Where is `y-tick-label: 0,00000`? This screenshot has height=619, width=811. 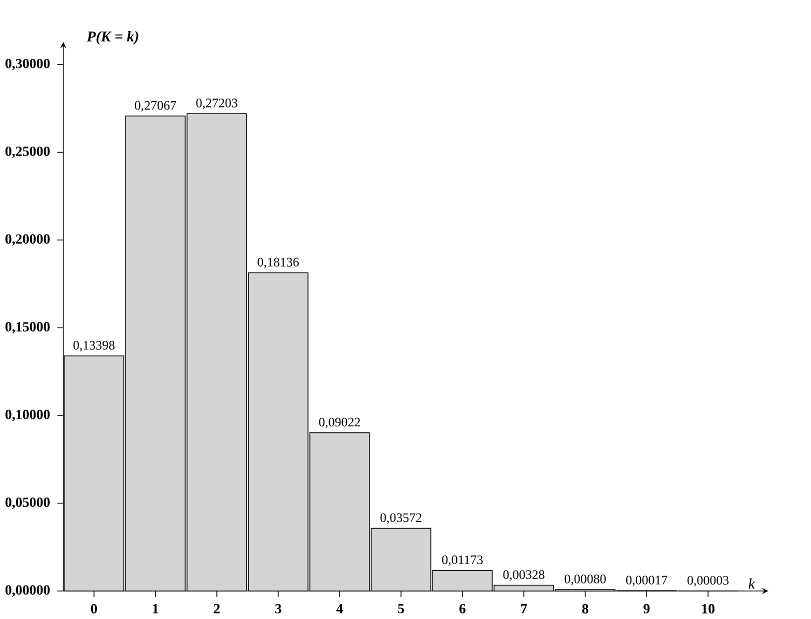
y-tick-label: 0,00000 is located at coordinates (27, 591).